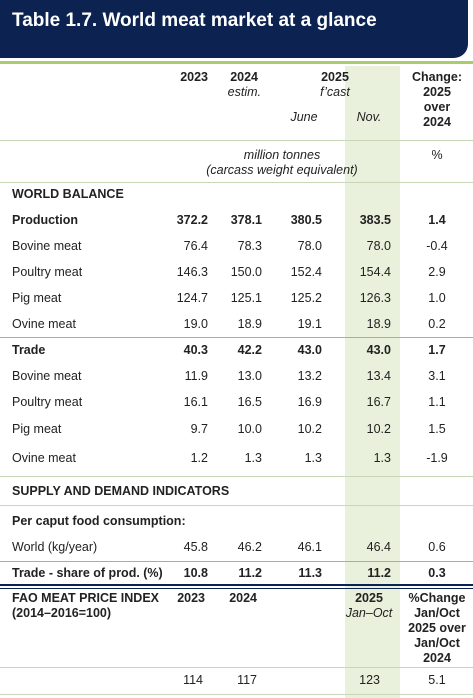  What do you see at coordinates (310, 573) in the screenshot?
I see `value: 11.3` at bounding box center [310, 573].